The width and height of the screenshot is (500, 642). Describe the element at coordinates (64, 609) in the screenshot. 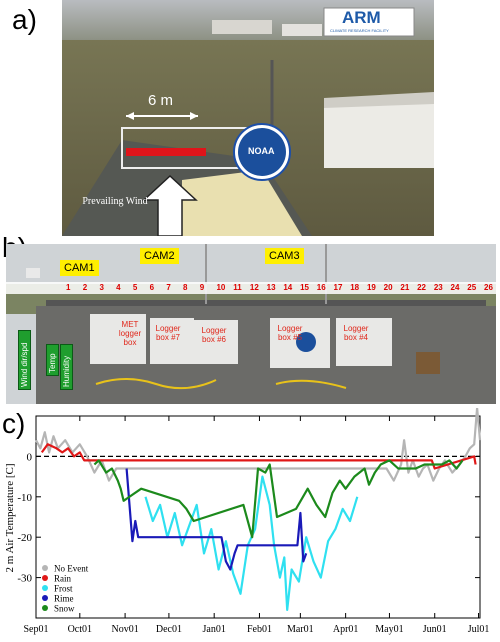

I see `legend-label: Snow` at that location.